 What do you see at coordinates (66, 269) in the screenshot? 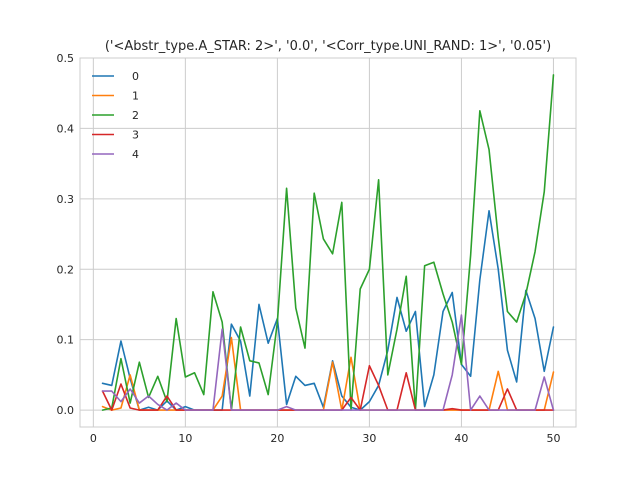
I see `y-tick-label: 0.2` at bounding box center [66, 269].